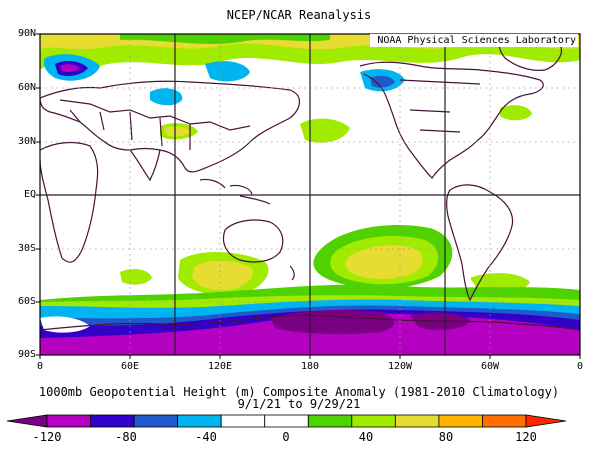  Describe the element at coordinates (220, 366) in the screenshot. I see `lon-label-120e: 120E` at that location.